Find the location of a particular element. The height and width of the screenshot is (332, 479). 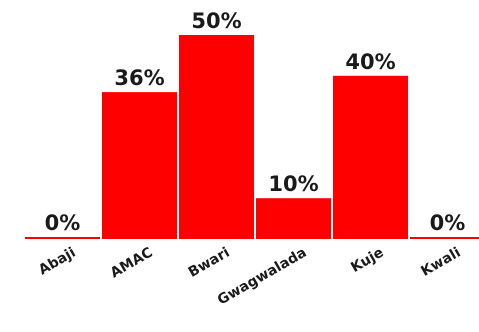

bar-abaji is located at coordinates (62, 238).